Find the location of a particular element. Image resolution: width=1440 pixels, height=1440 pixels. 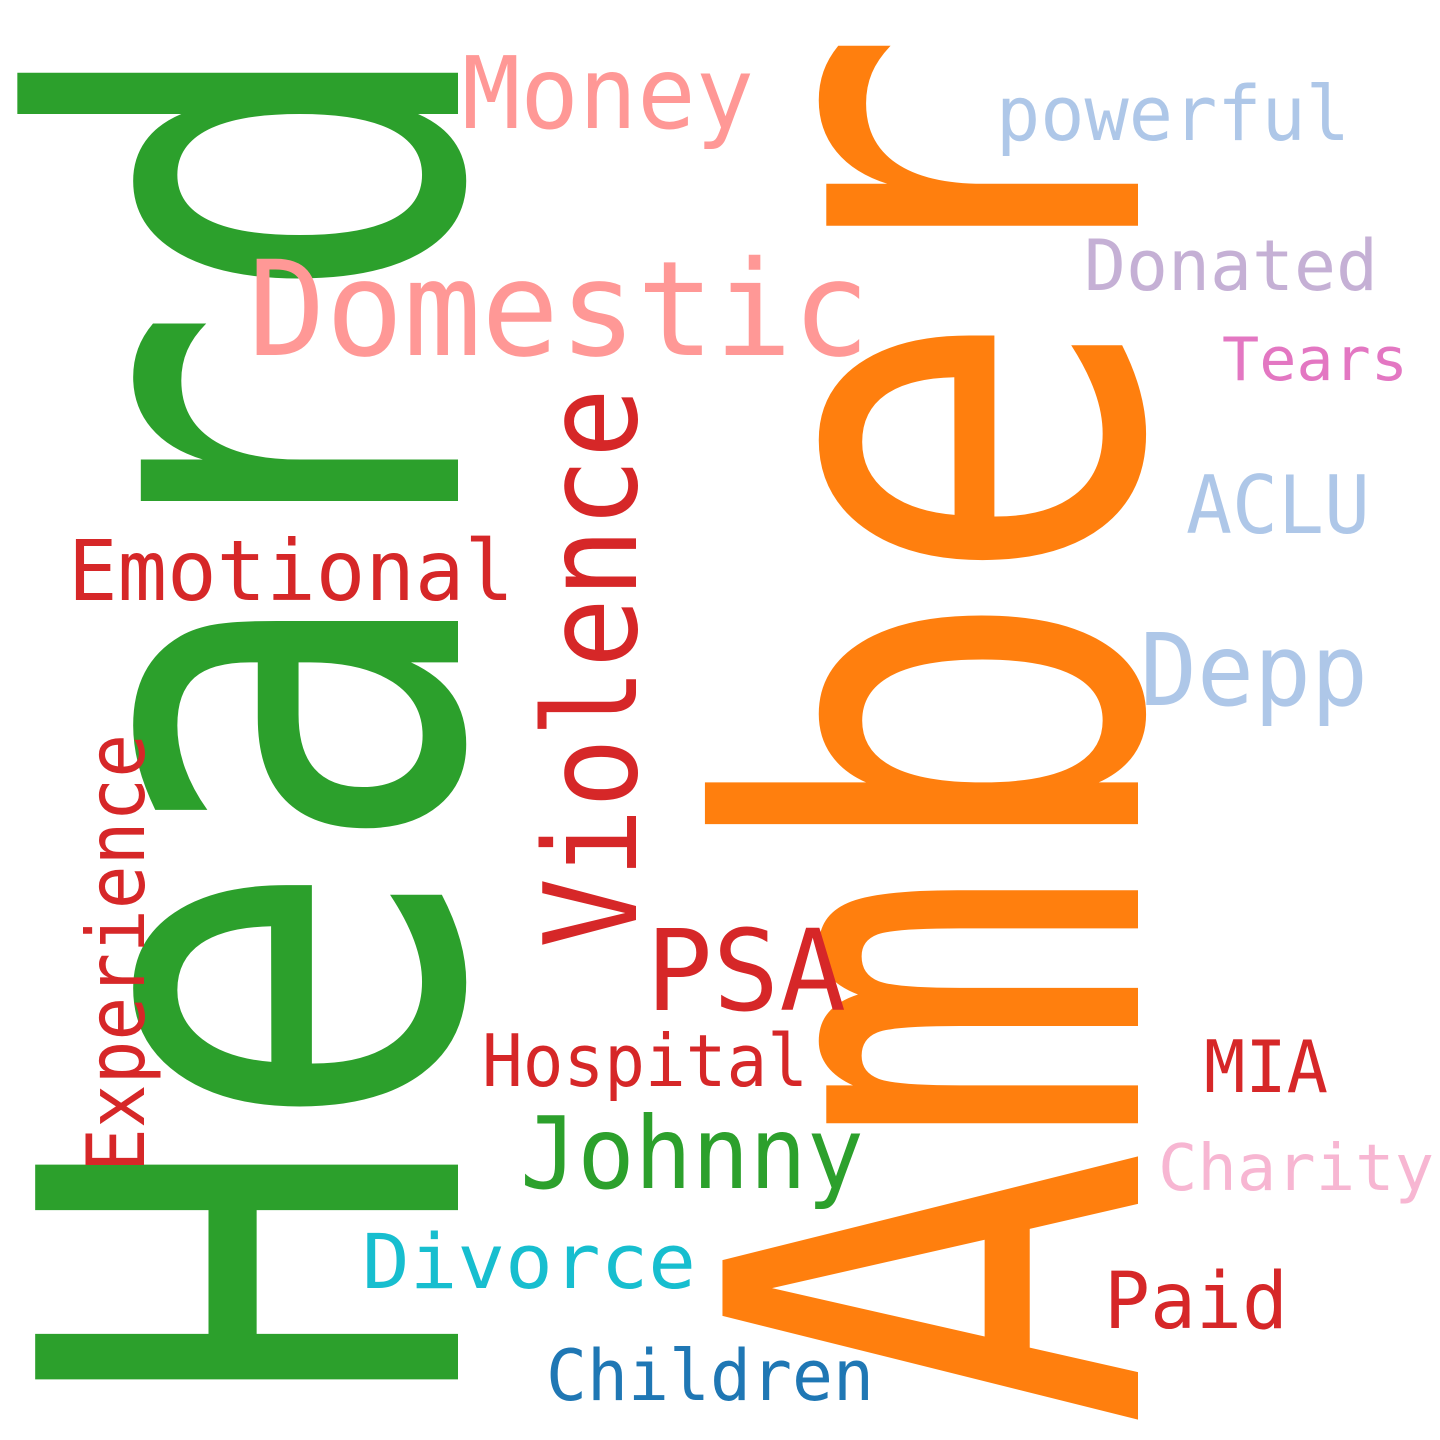

word-charity: Charity is located at coordinates (1296, 1169).